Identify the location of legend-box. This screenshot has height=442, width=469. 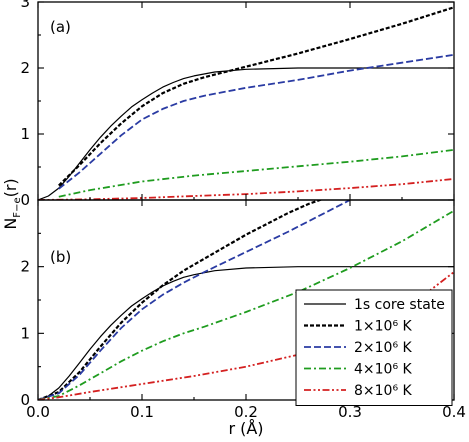
(374, 347).